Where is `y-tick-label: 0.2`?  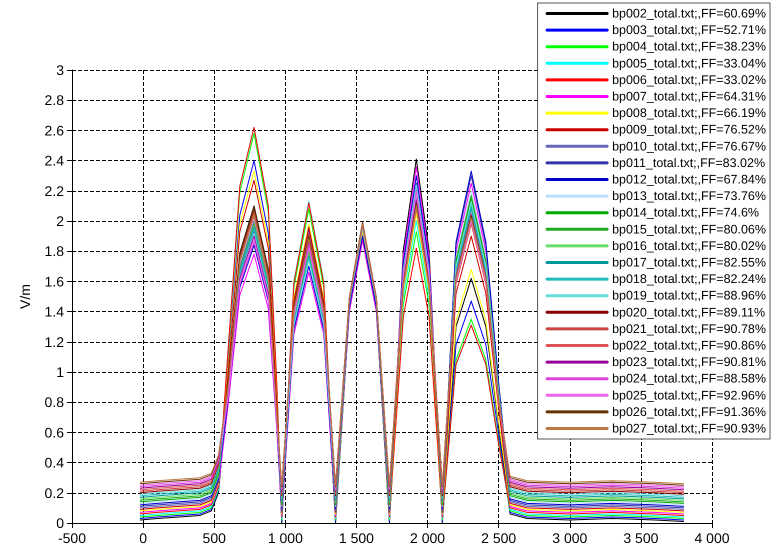 y-tick-label: 0.2 is located at coordinates (54, 492).